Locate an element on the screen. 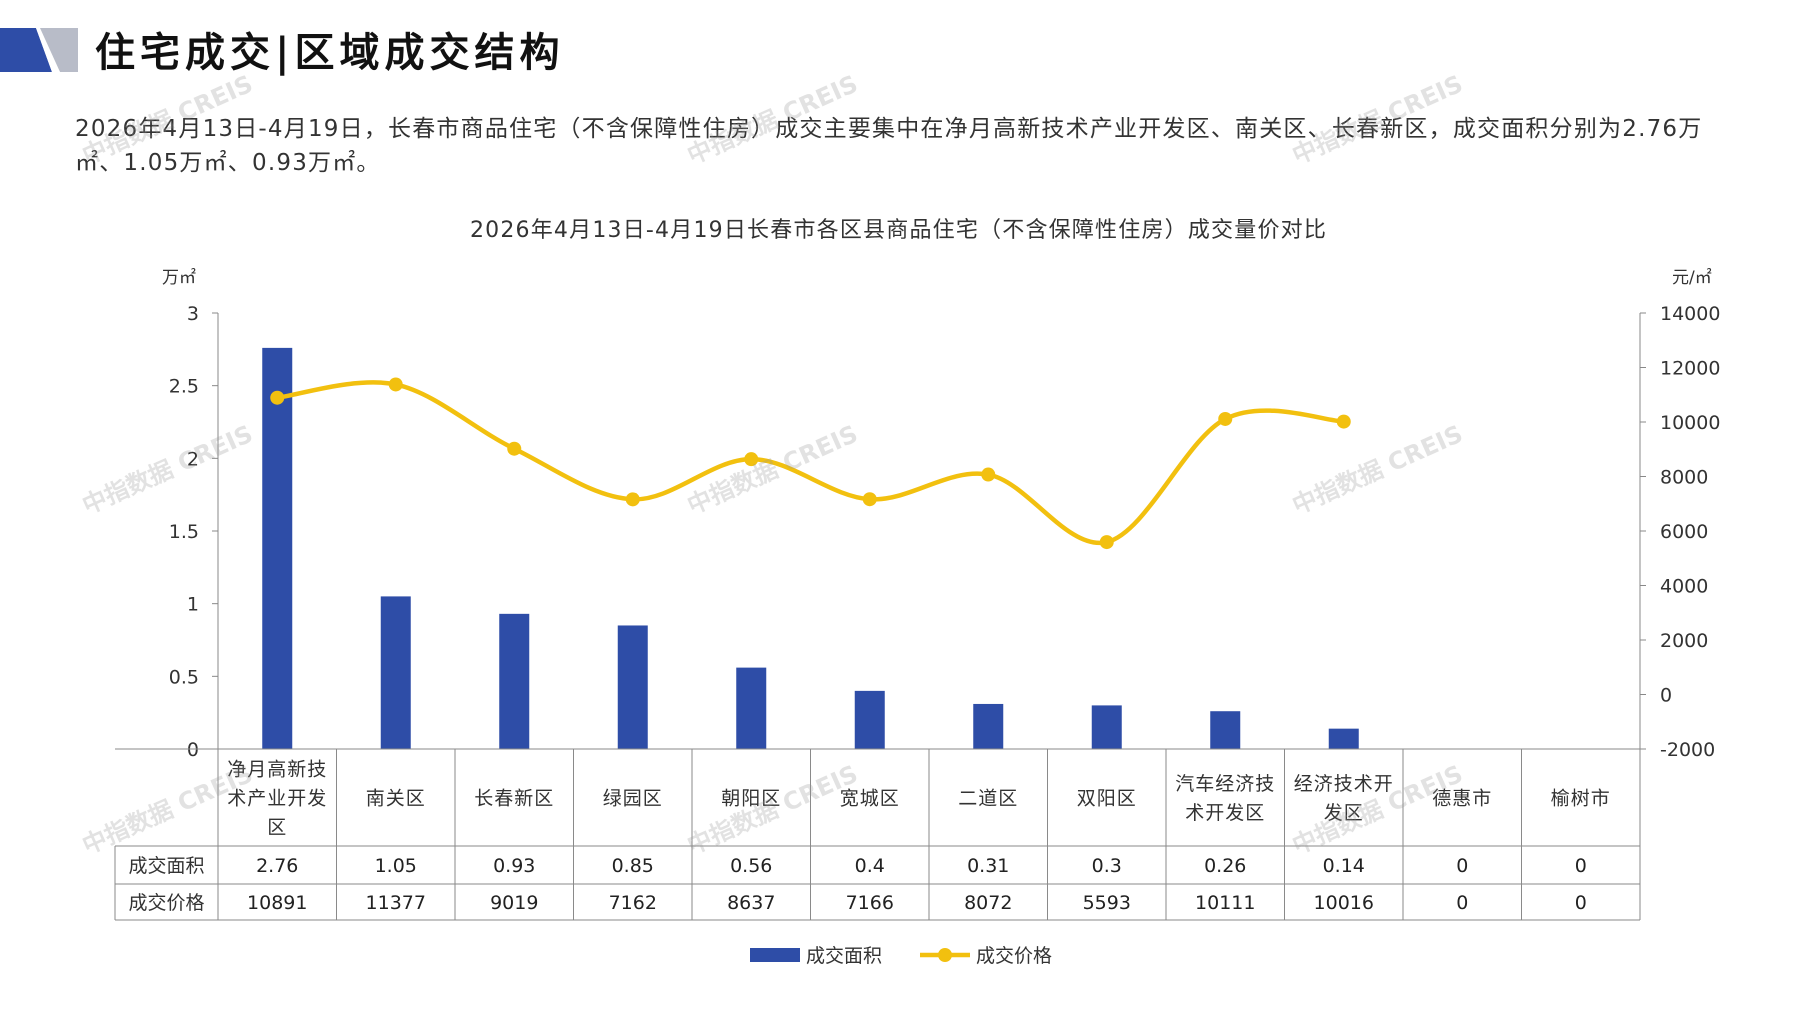 The height and width of the screenshot is (1010, 1797). category-label: 区 is located at coordinates (277, 828).